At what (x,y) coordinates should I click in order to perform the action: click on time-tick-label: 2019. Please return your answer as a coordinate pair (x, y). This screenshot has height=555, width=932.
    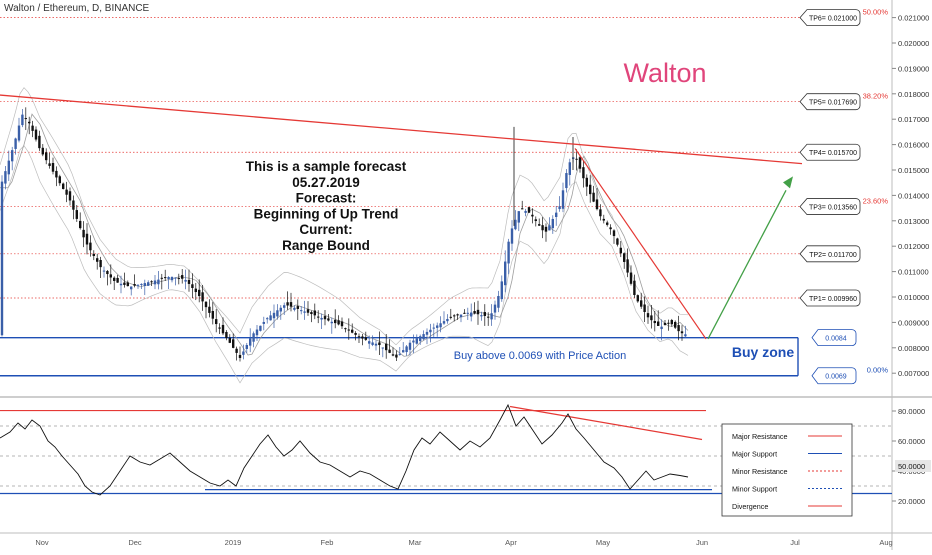
    Looking at the image, I should click on (233, 542).